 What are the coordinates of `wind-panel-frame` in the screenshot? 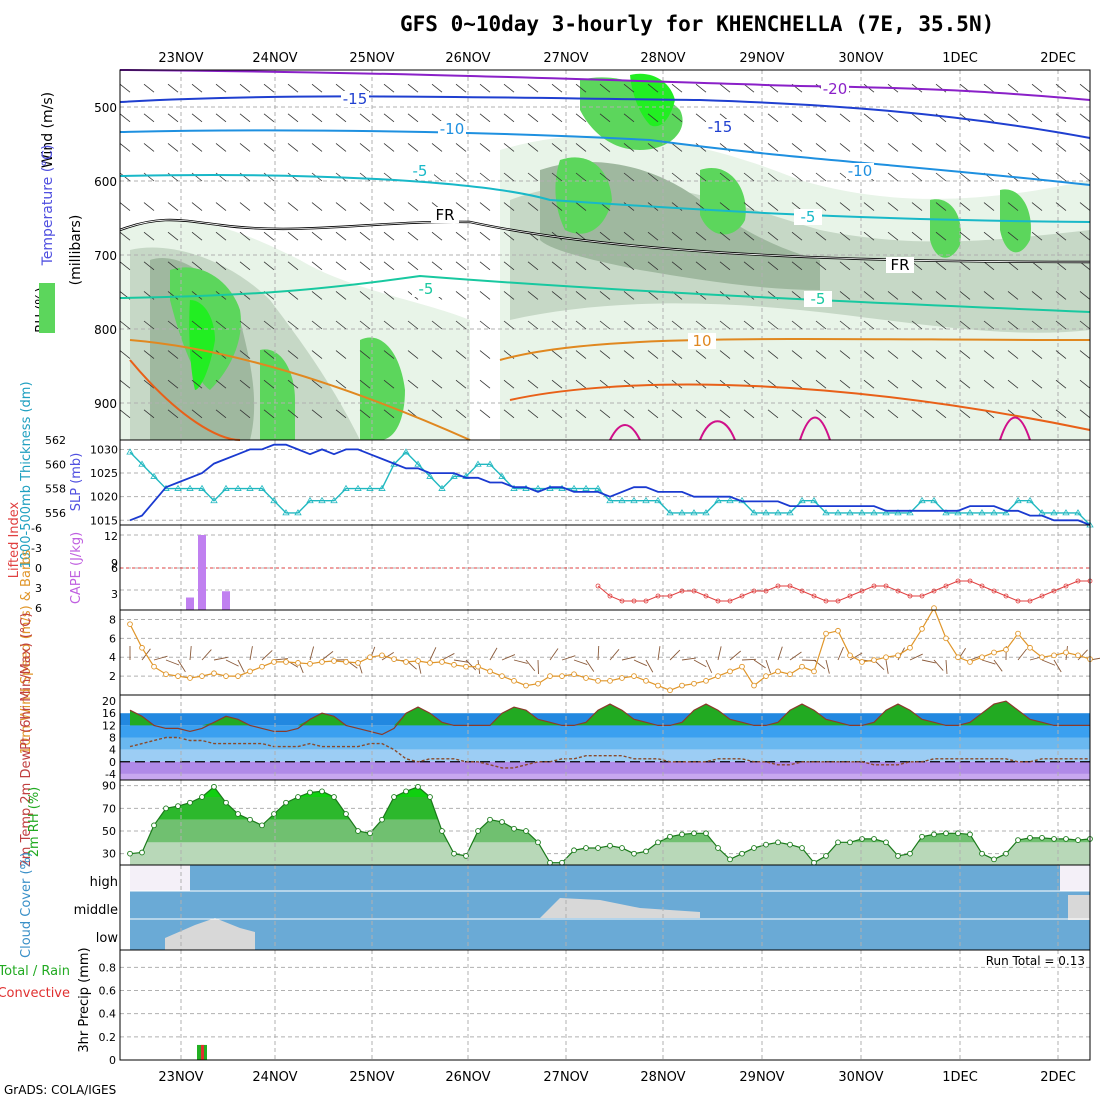 It's located at (605, 652).